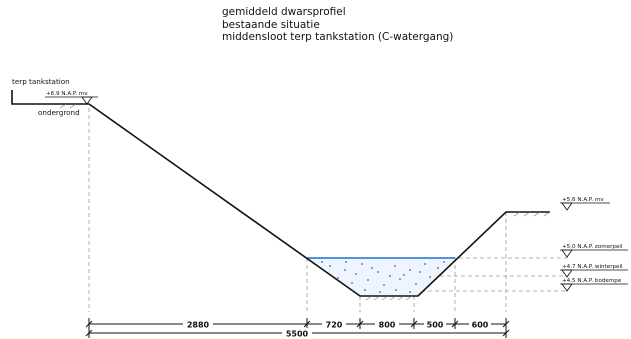 Image resolution: width=631 pixels, height=339 pixels. Describe the element at coordinates (592, 281) in the screenshot. I see `label-bodempeil: +4.5 N.A.P. bodempe` at that location.